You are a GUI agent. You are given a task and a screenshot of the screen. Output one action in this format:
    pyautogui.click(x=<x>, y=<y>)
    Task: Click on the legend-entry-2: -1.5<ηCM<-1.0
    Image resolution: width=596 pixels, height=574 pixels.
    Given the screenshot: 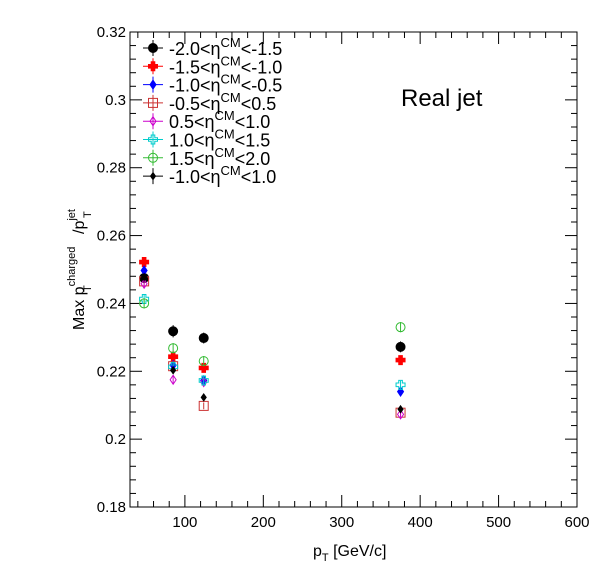 What is the action you would take?
    pyautogui.click(x=212, y=65)
    